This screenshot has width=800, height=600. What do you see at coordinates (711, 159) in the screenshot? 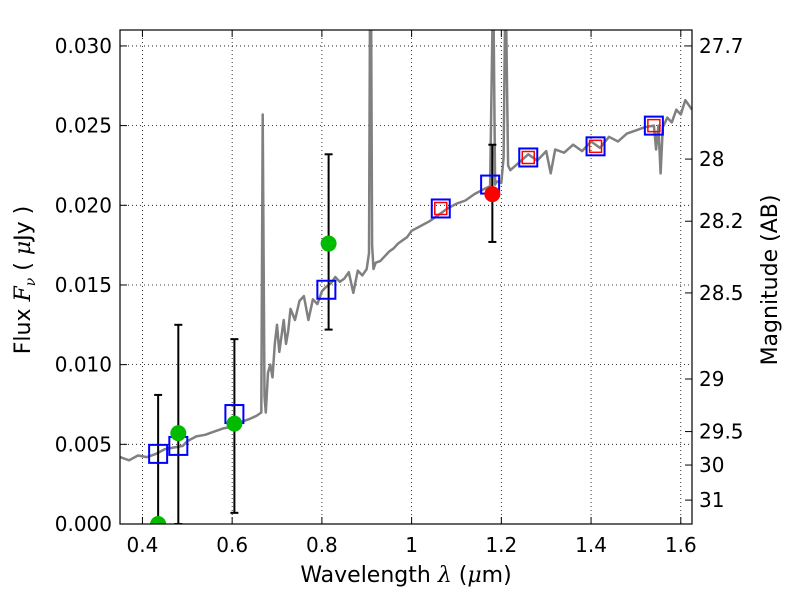
I see `y2-tick-label: 28` at bounding box center [711, 159].